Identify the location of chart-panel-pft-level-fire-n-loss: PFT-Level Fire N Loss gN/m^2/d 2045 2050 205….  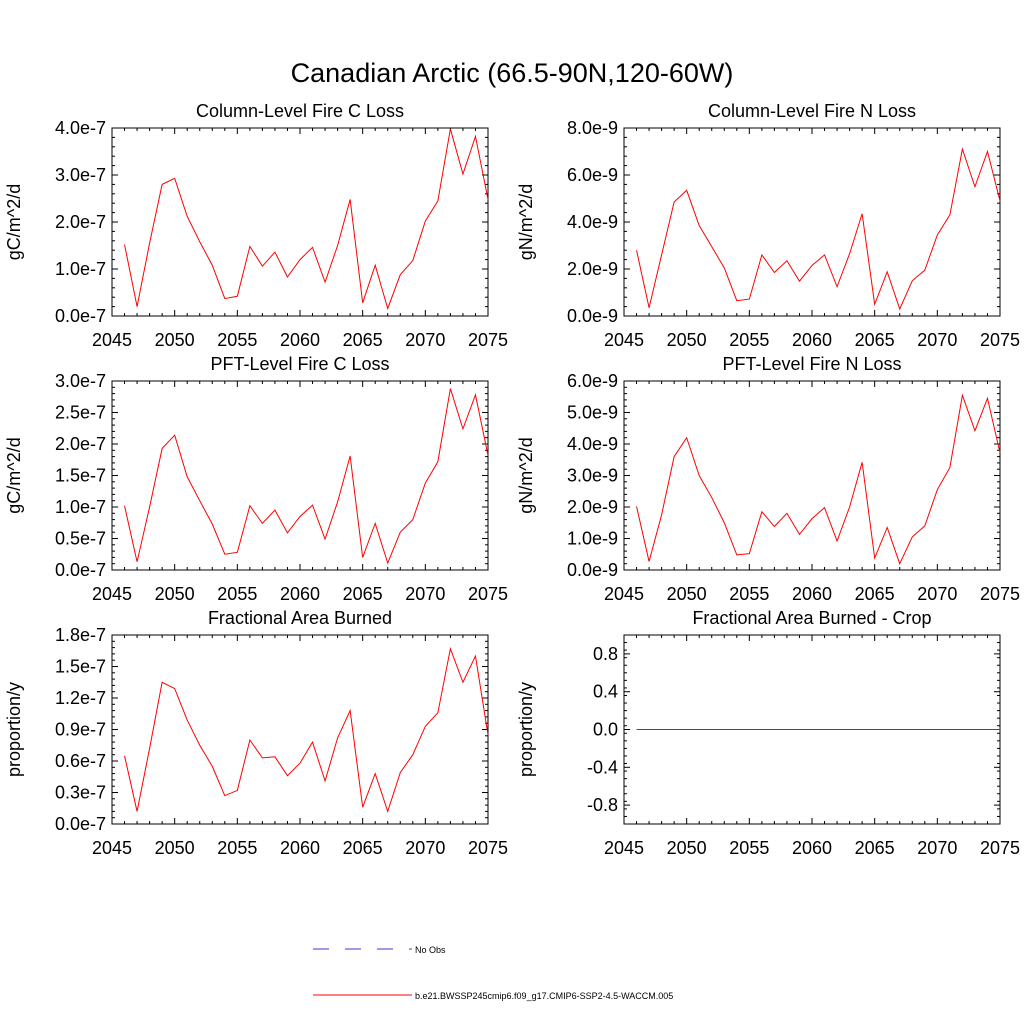
(768, 479).